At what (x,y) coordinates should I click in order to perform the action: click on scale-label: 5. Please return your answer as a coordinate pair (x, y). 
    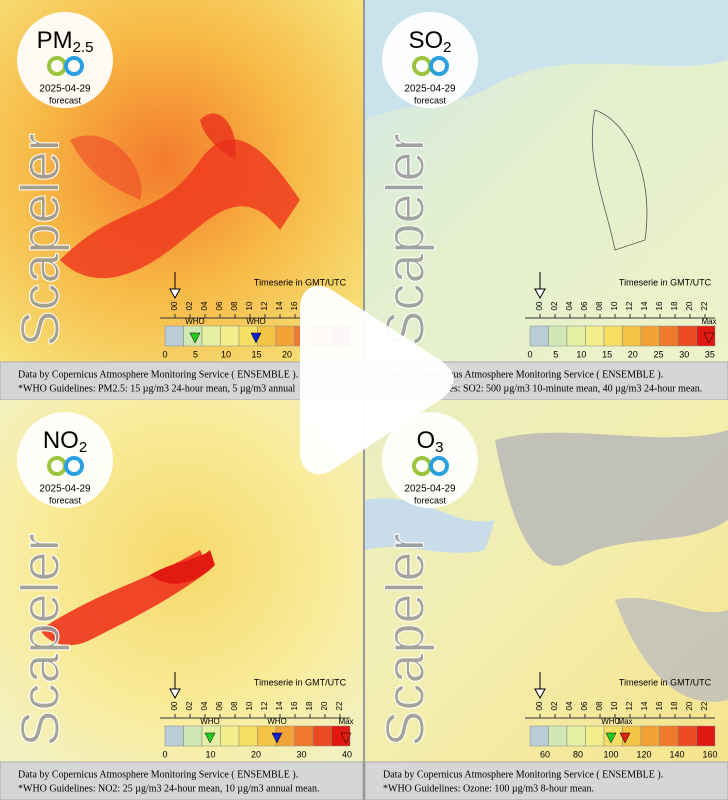
    Looking at the image, I should click on (195, 354).